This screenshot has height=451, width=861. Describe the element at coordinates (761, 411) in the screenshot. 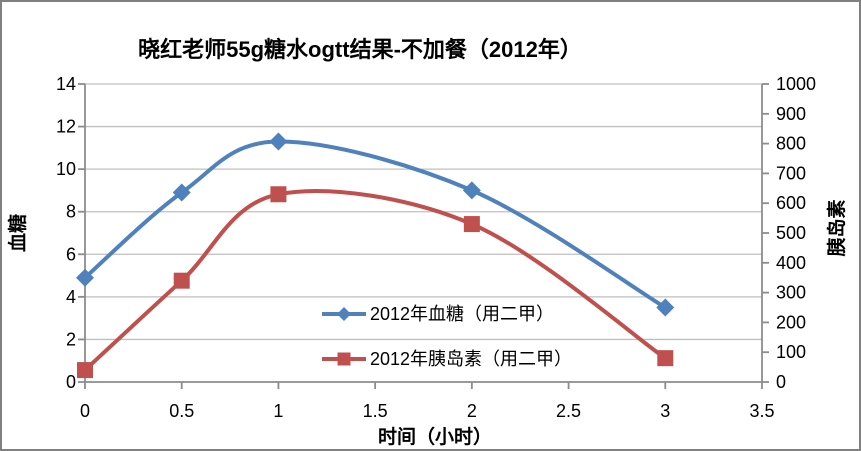

I see `x-tick-label: 3.5` at that location.